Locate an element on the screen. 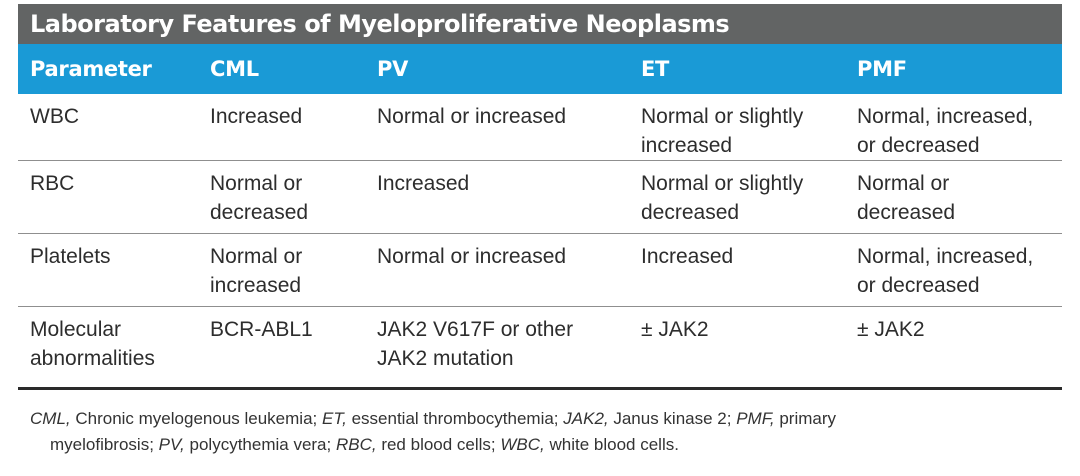 The height and width of the screenshot is (476, 1080). cell-parameter: Molecular abnormalities is located at coordinates (108, 348).